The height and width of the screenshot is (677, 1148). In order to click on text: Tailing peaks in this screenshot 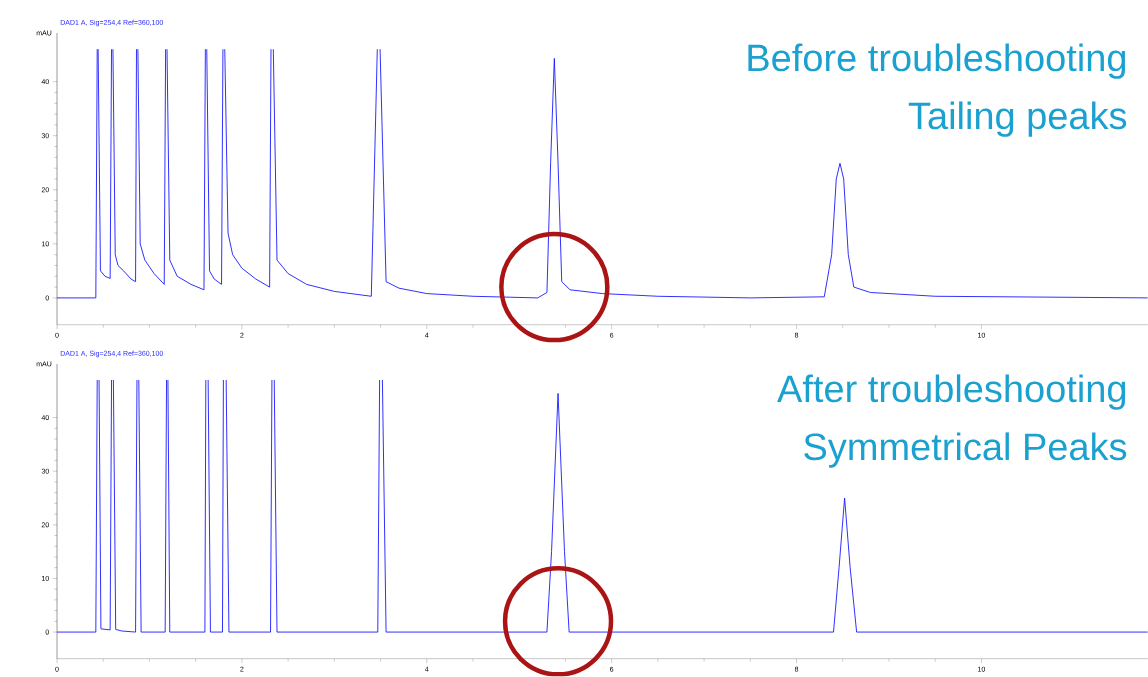, I will do `click(1017, 119)`.